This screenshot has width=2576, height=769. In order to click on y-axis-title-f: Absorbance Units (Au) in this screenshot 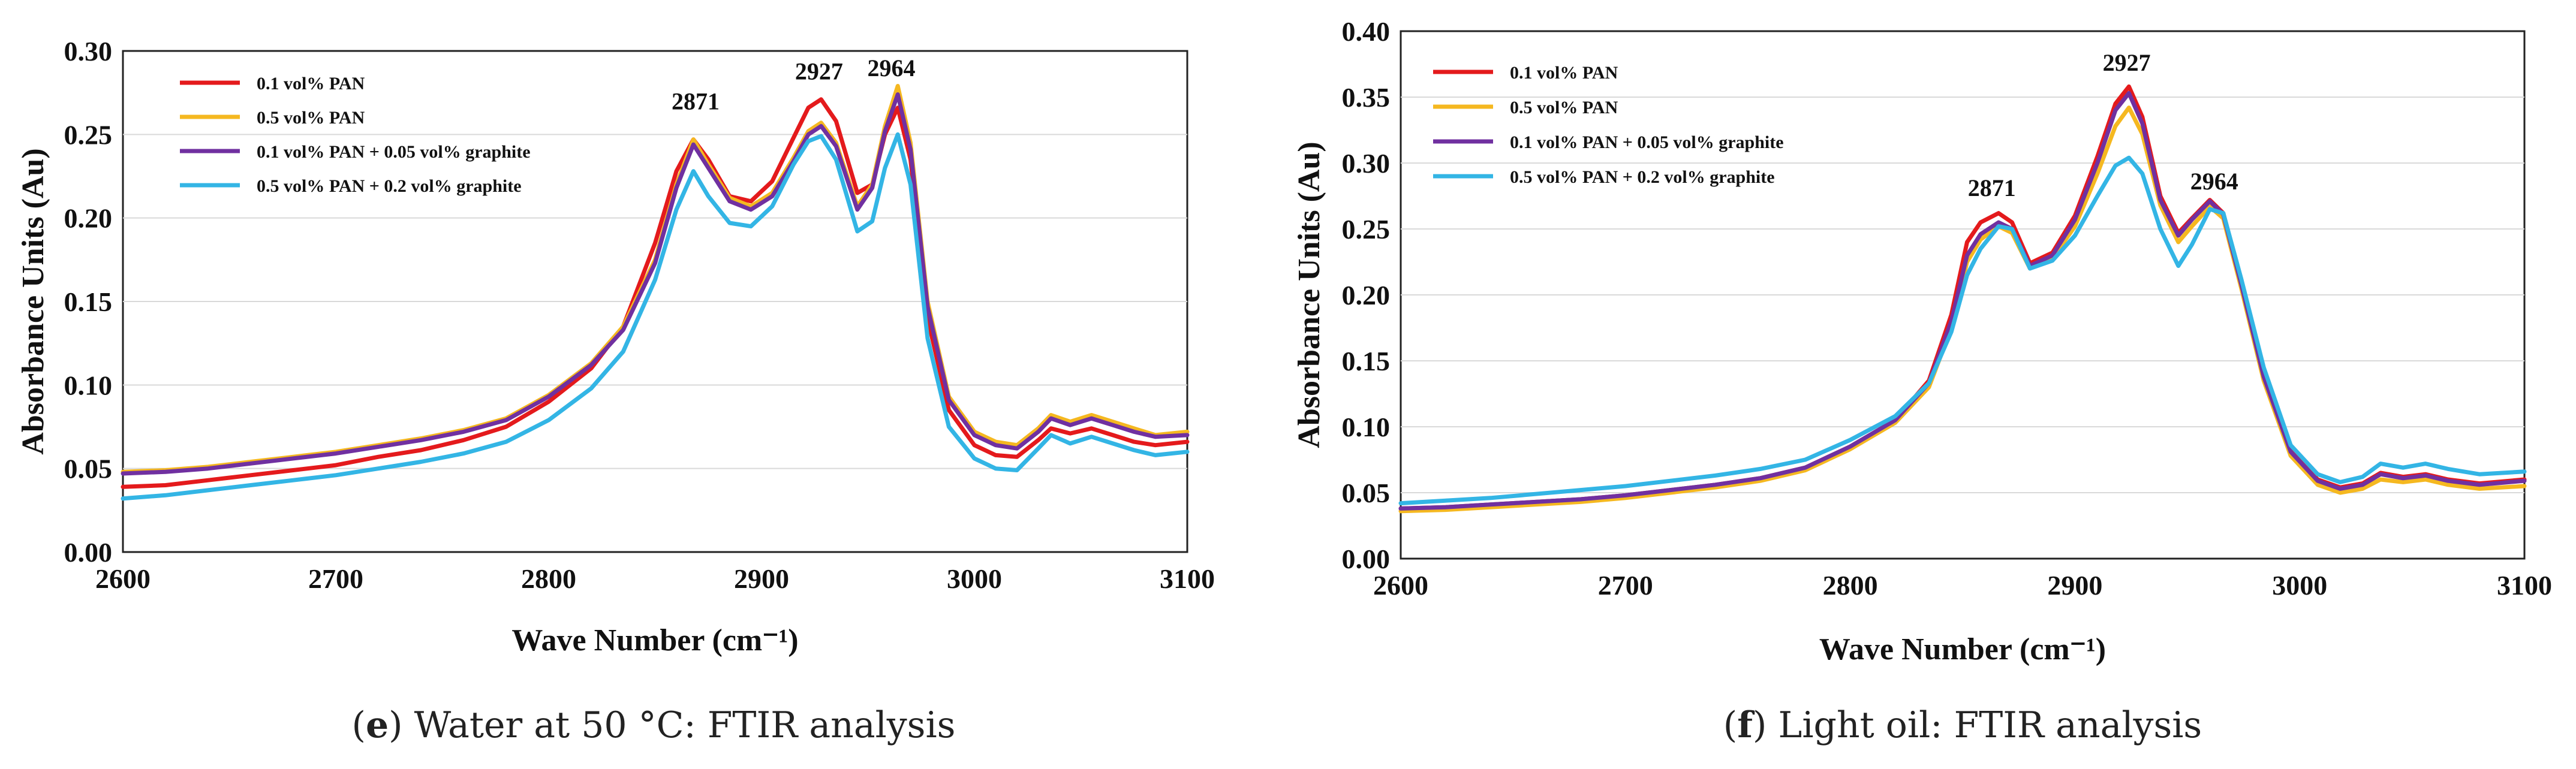, I will do `click(1309, 294)`.